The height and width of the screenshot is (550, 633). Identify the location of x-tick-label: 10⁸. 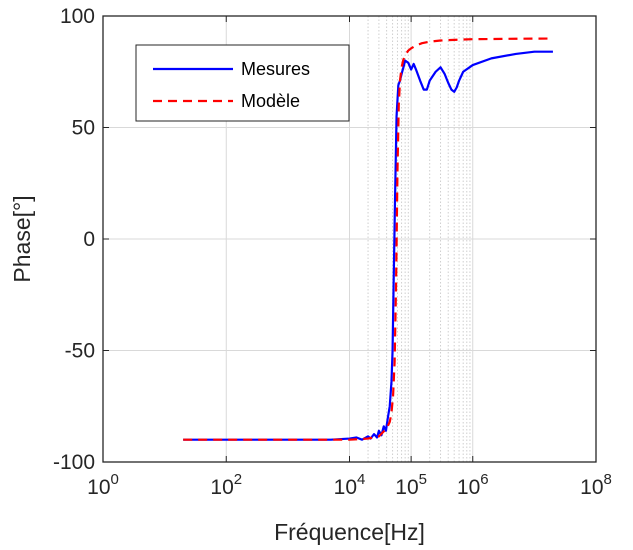
(596, 485).